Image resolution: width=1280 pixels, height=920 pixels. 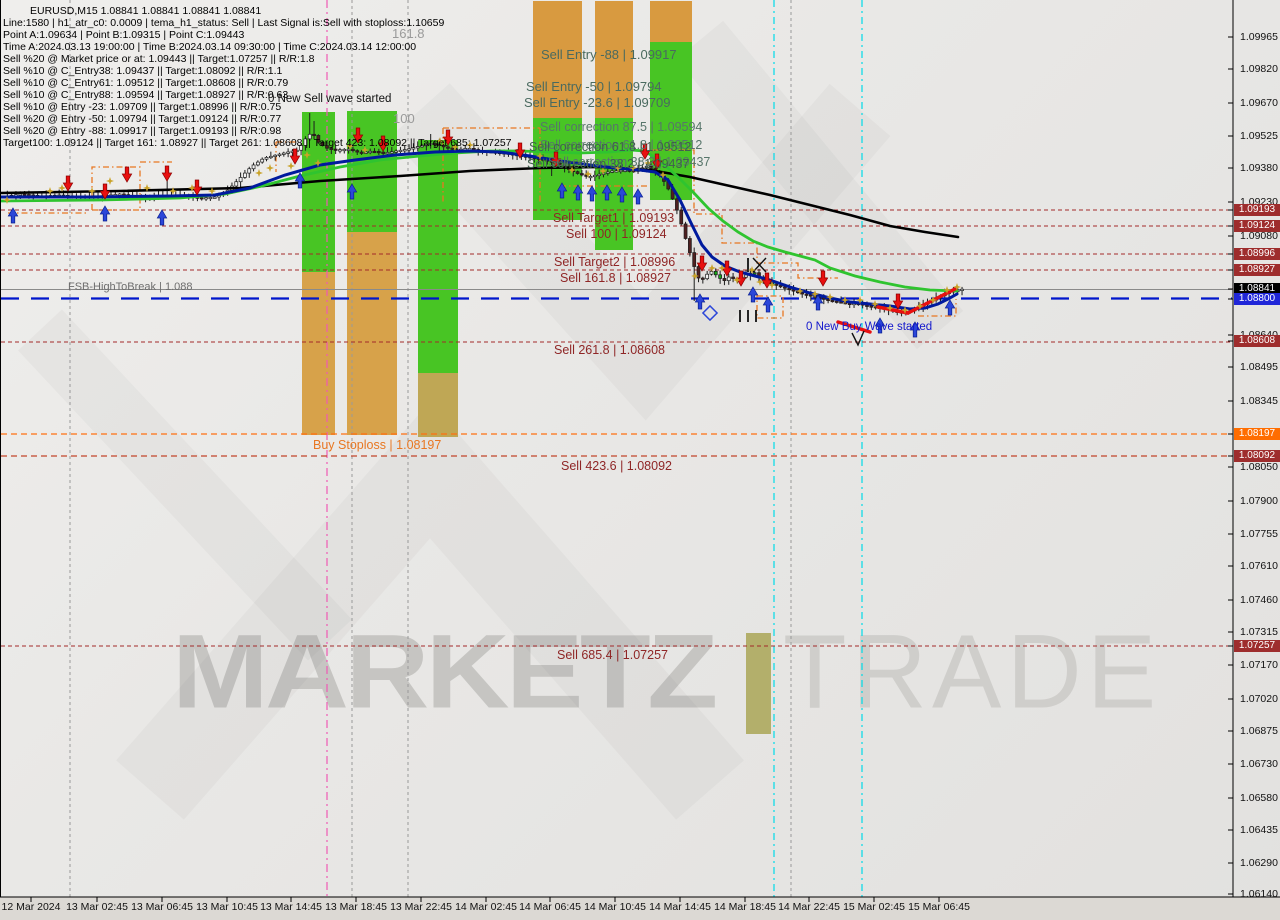 I want to click on watermark-text-left: MARKETZ, so click(x=445, y=672).